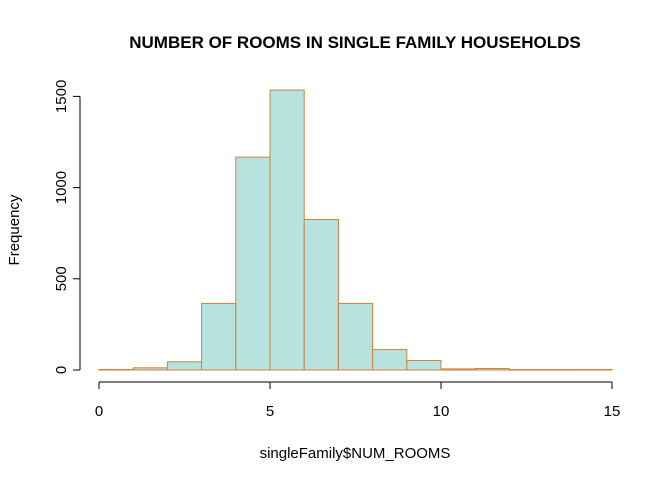 This screenshot has height=480, width=672. Describe the element at coordinates (358, 400) in the screenshot. I see `x-axis: 0 5 10 15` at that location.